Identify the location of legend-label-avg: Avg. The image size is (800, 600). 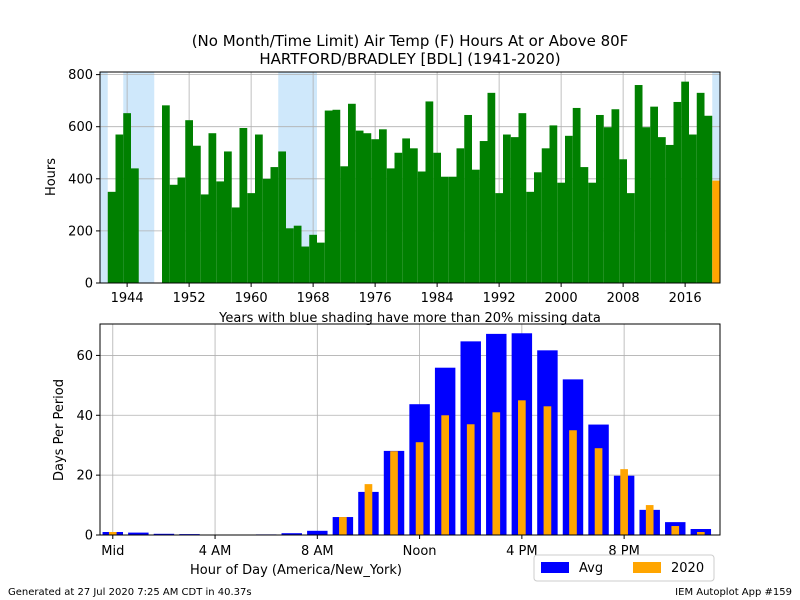
(591, 568).